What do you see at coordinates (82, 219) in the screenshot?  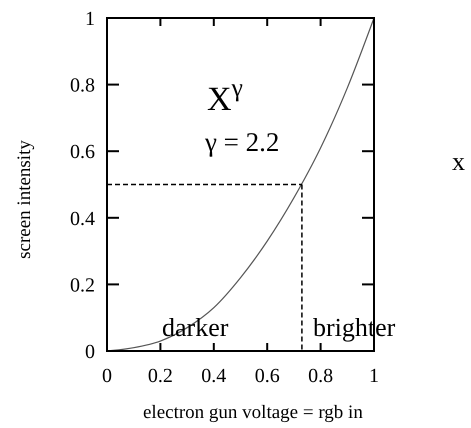 I see `y-tick-label: 0.4` at bounding box center [82, 219].